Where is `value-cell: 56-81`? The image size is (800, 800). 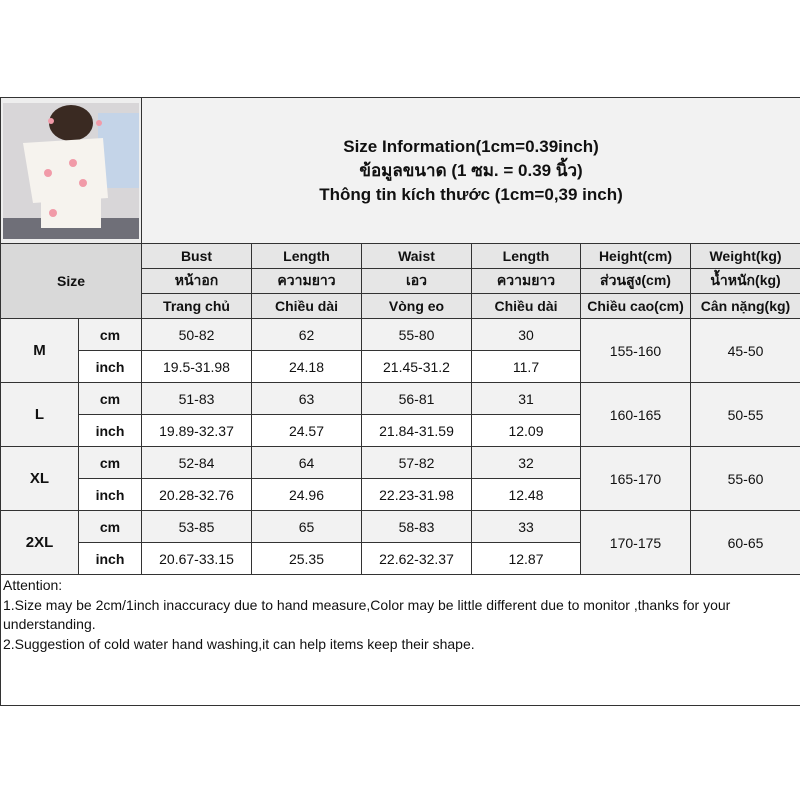
value-cell: 56-81 is located at coordinates (416, 398).